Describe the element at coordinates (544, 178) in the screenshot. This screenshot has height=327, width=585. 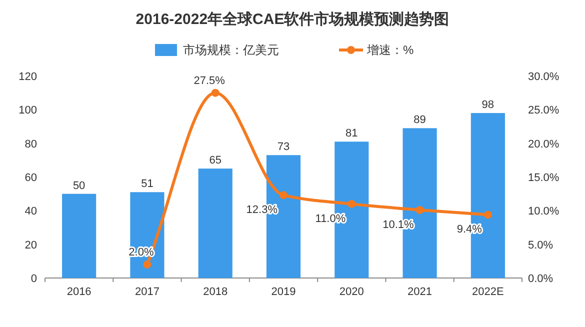
I see `y2-tick-label: 15.0%` at that location.